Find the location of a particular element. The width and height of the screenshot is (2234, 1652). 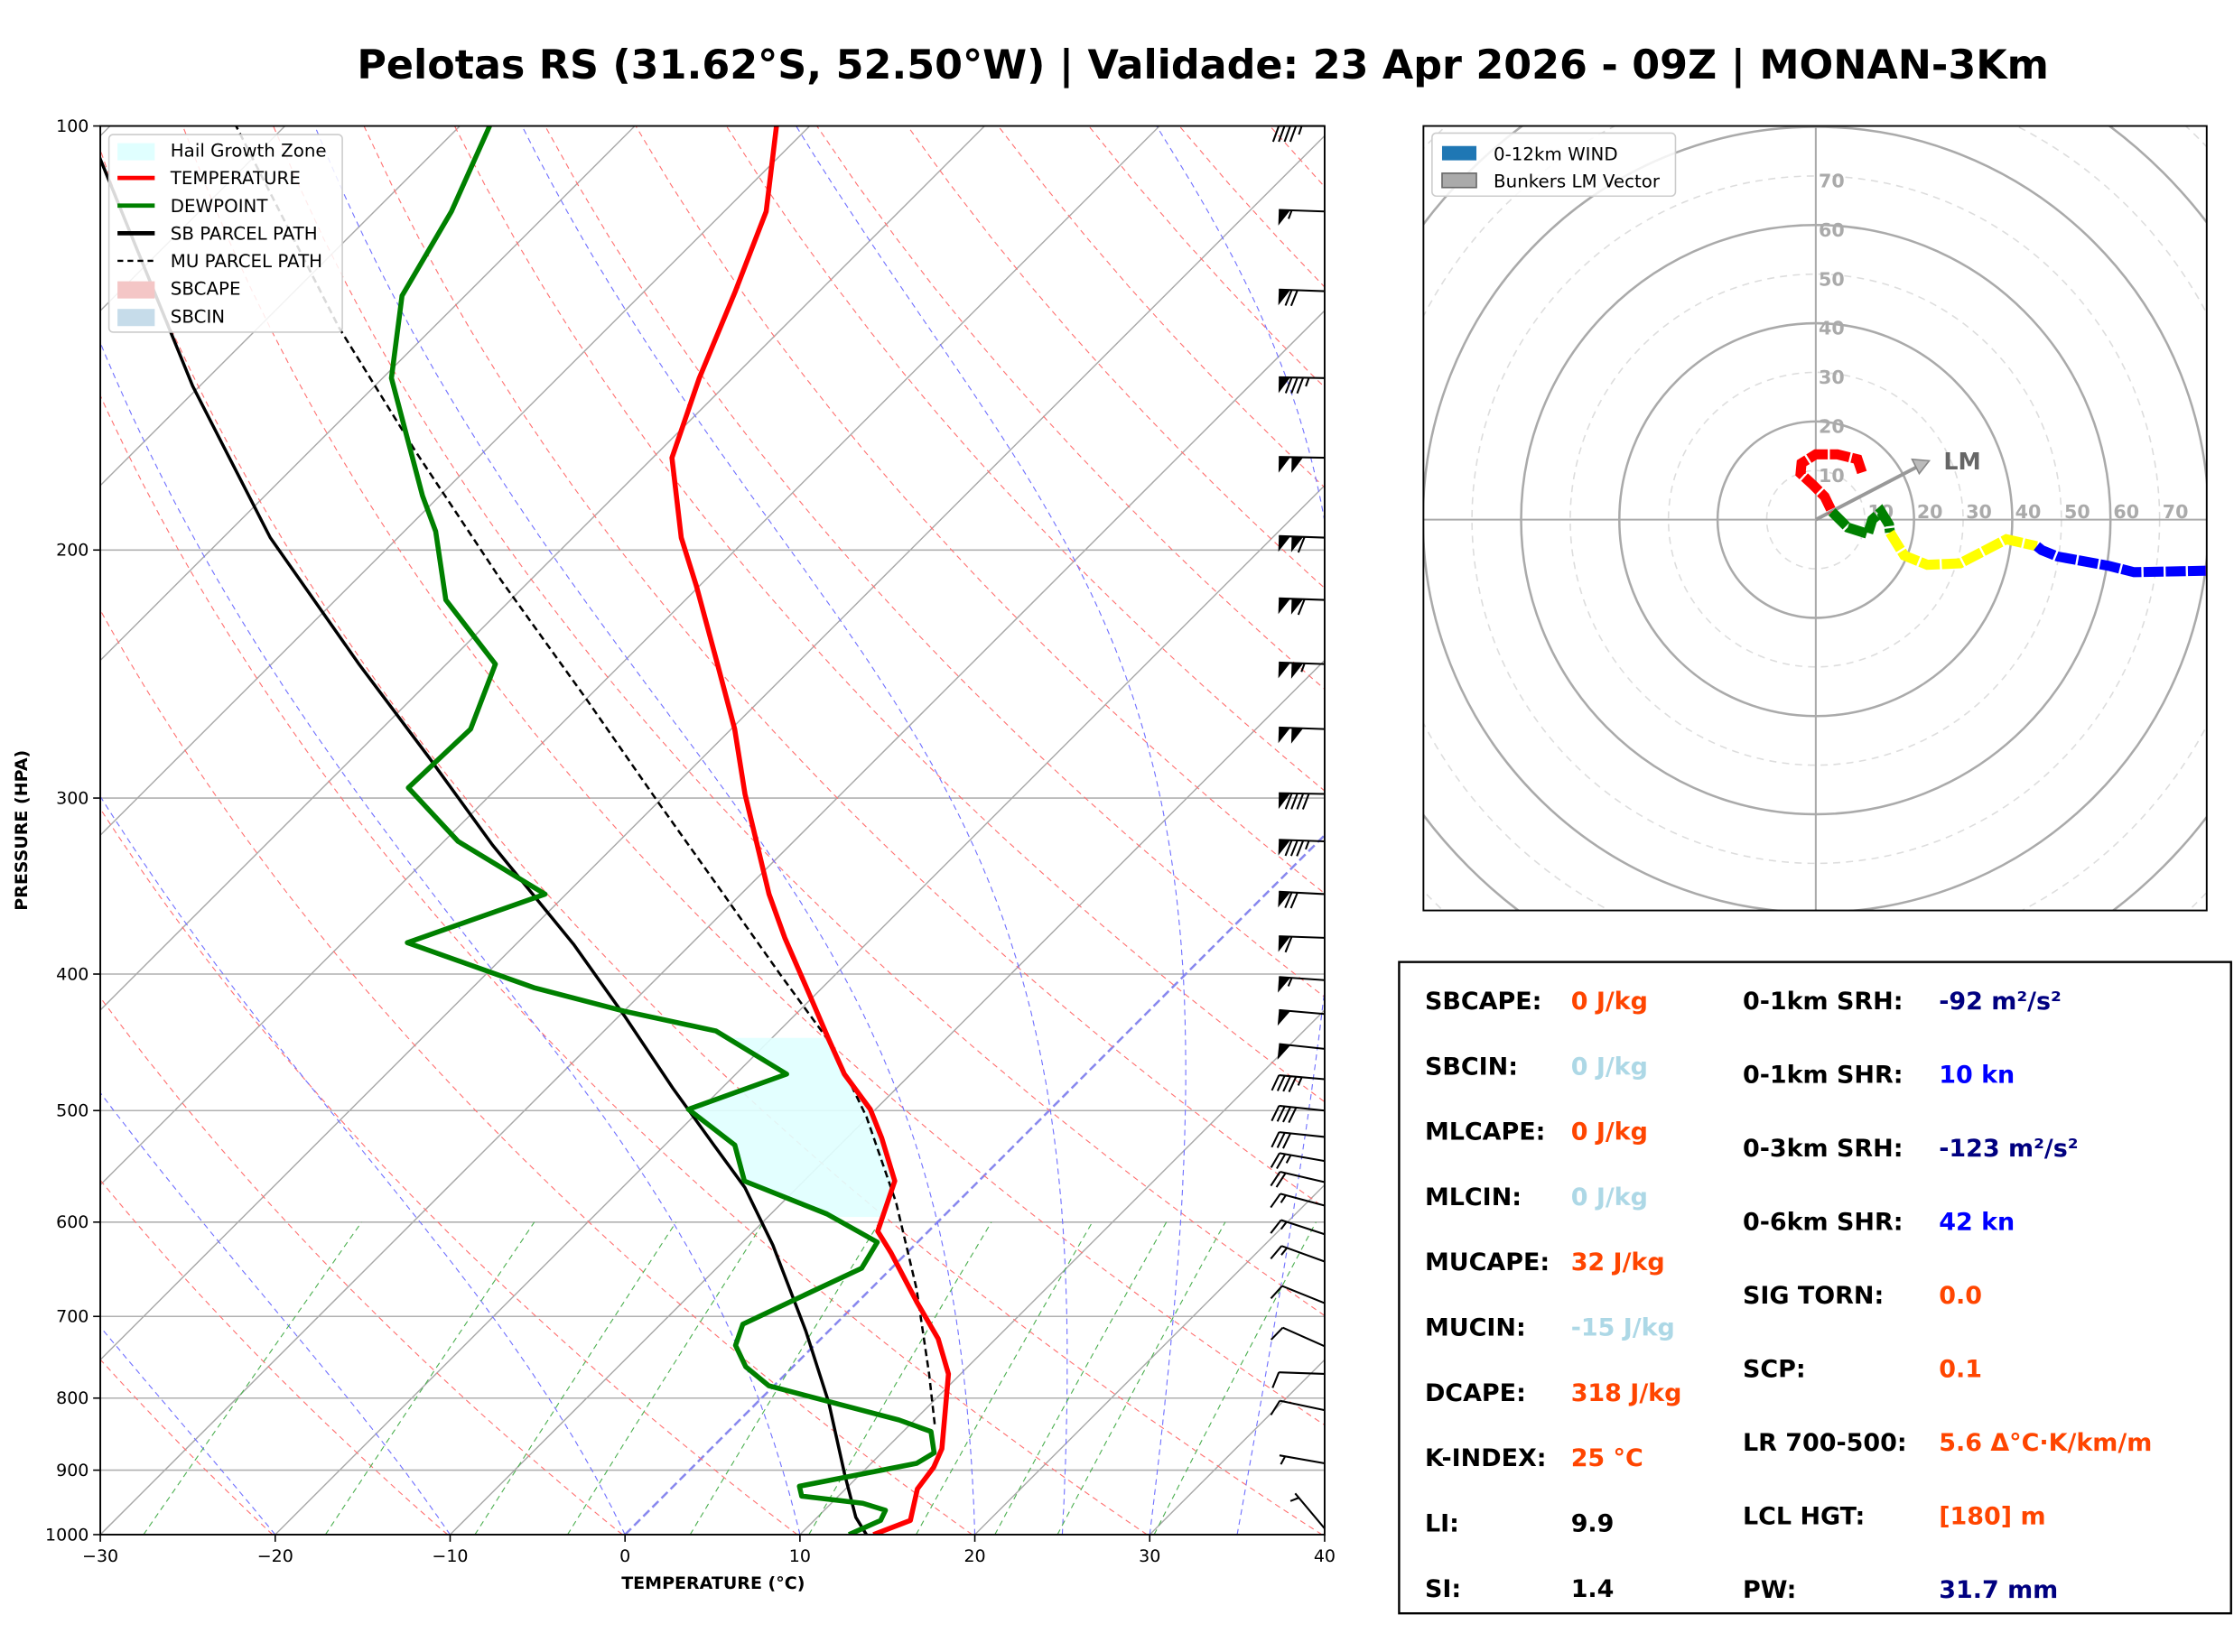

stat-label: SBCIN: is located at coordinates (1471, 1067).